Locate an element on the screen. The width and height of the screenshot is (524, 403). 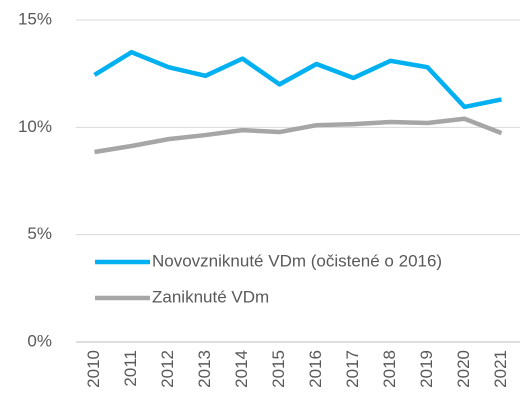
x-tick-label: 2013 is located at coordinates (204, 369).